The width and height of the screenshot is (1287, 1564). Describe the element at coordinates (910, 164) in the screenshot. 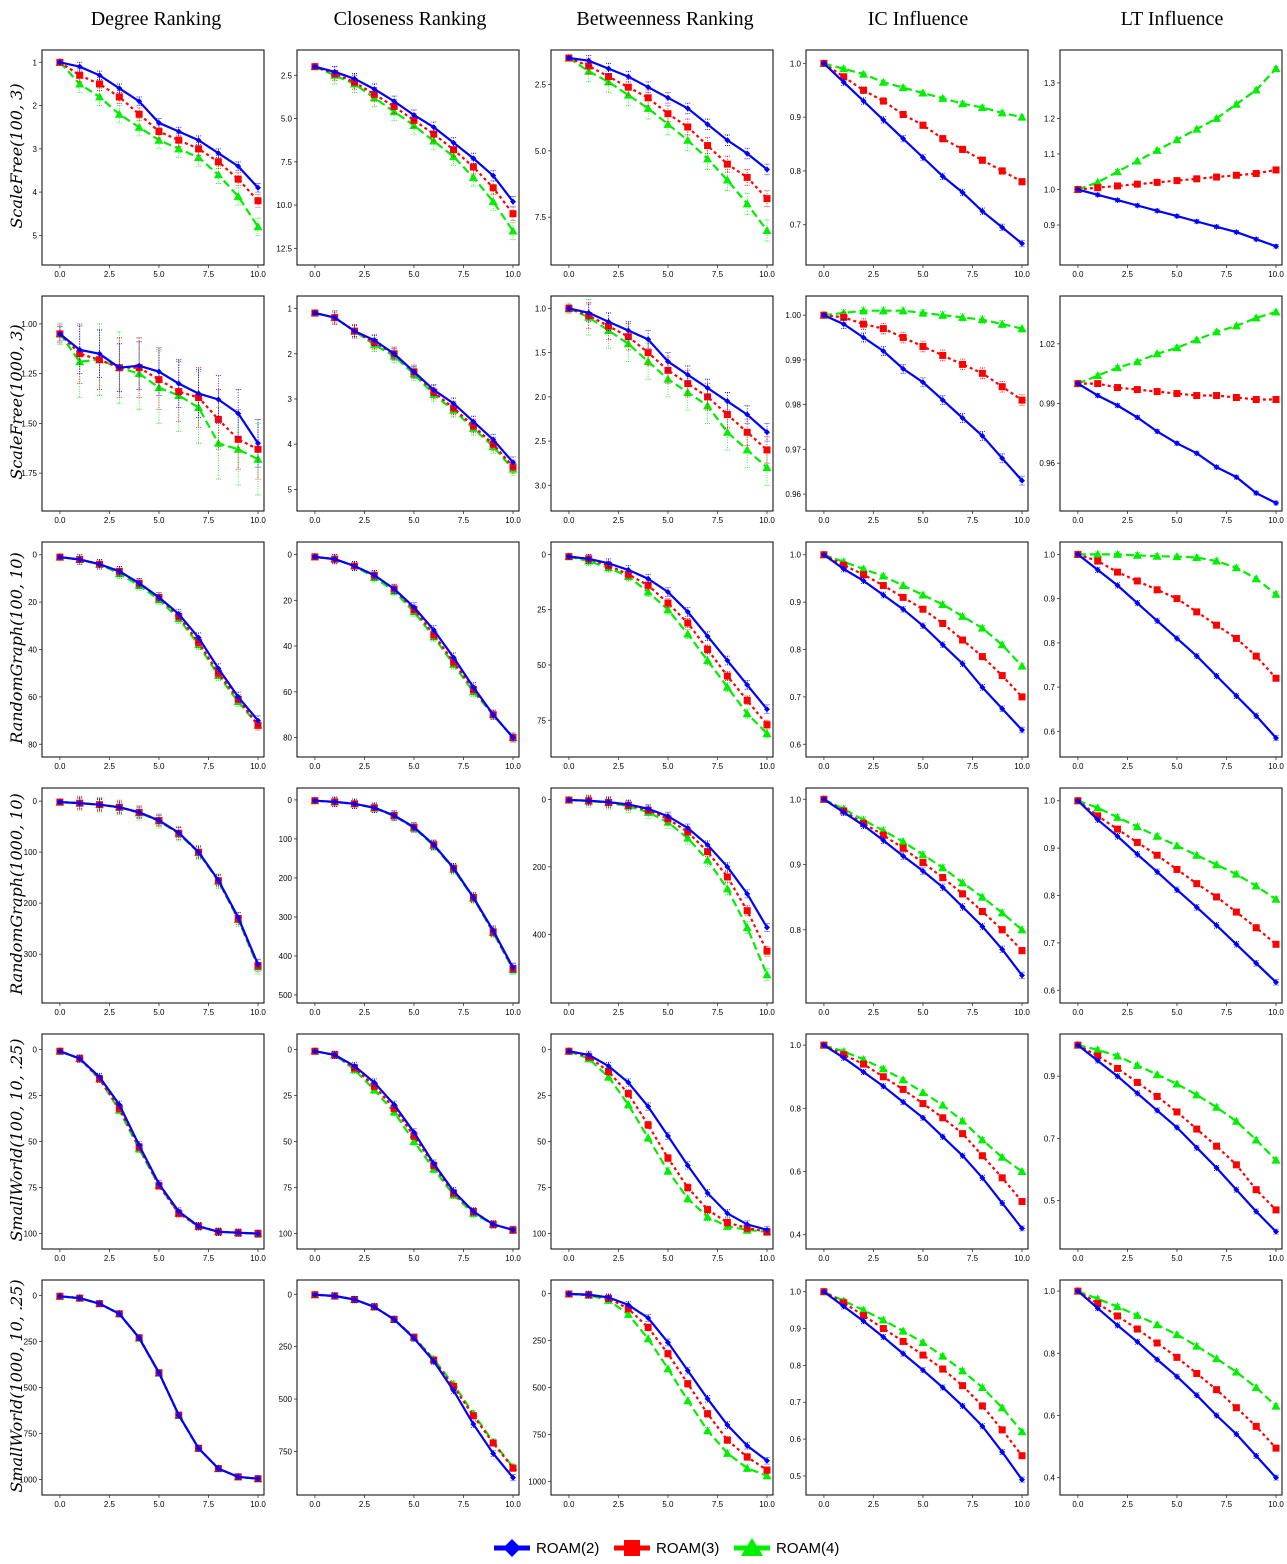

I see `panel-r0-c3: 0.0 2.5 5.0 7.5 10.0 0.7 0.8 0.9 1.0` at that location.